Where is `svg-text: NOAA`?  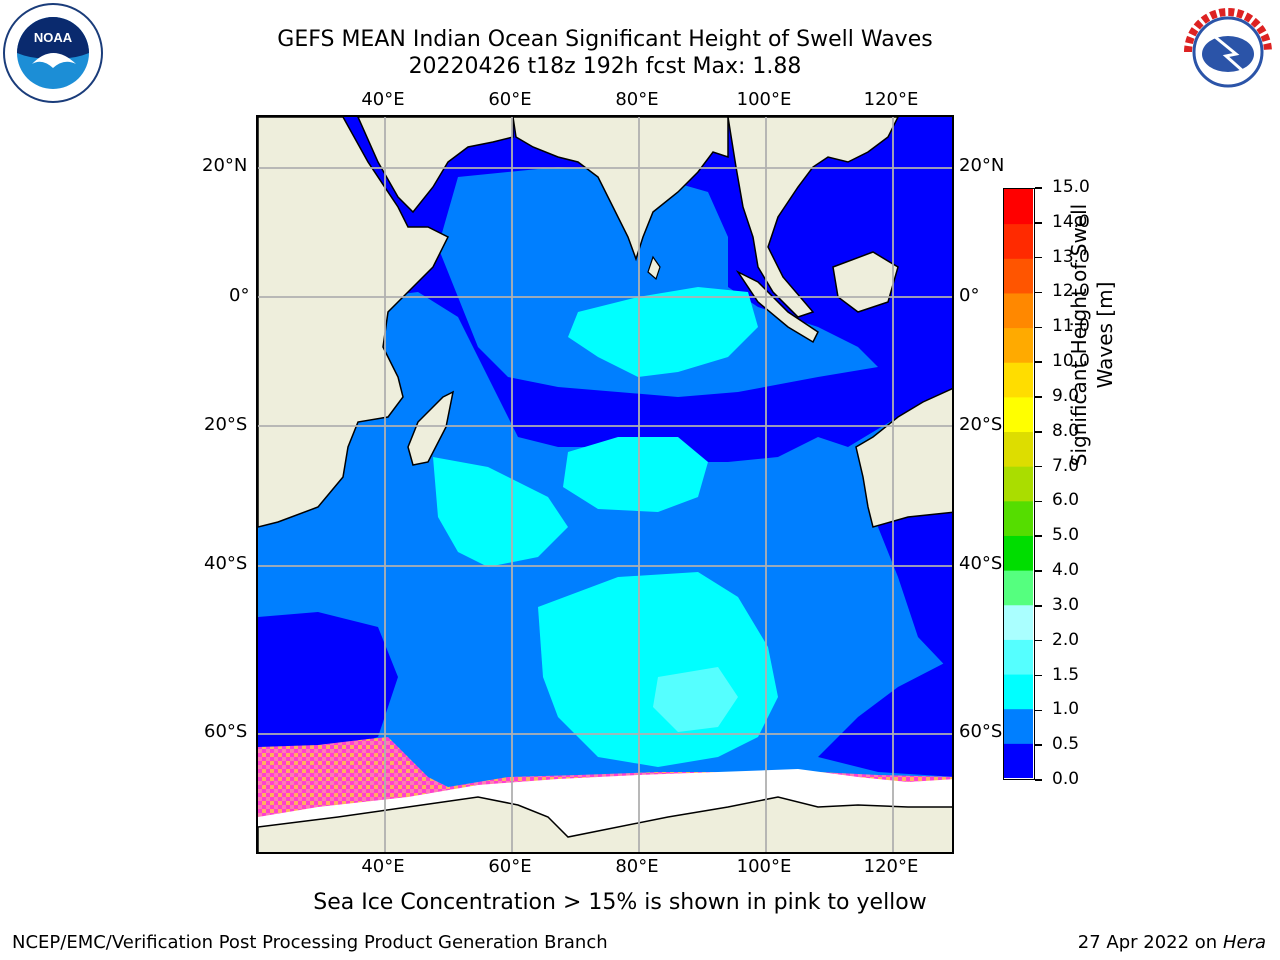
svg-text: NOAA is located at coordinates (53, 37).